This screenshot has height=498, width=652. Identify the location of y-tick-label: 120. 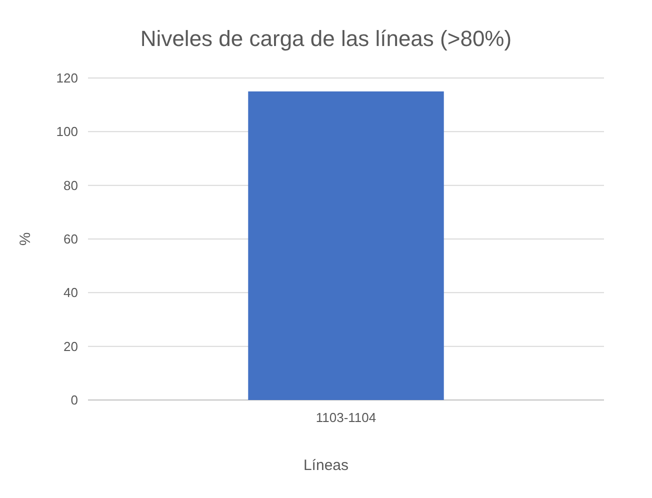
(67, 78).